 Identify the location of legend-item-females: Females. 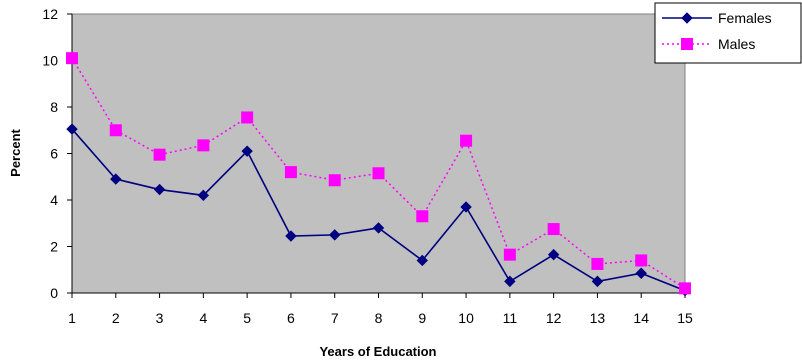
(717, 18).